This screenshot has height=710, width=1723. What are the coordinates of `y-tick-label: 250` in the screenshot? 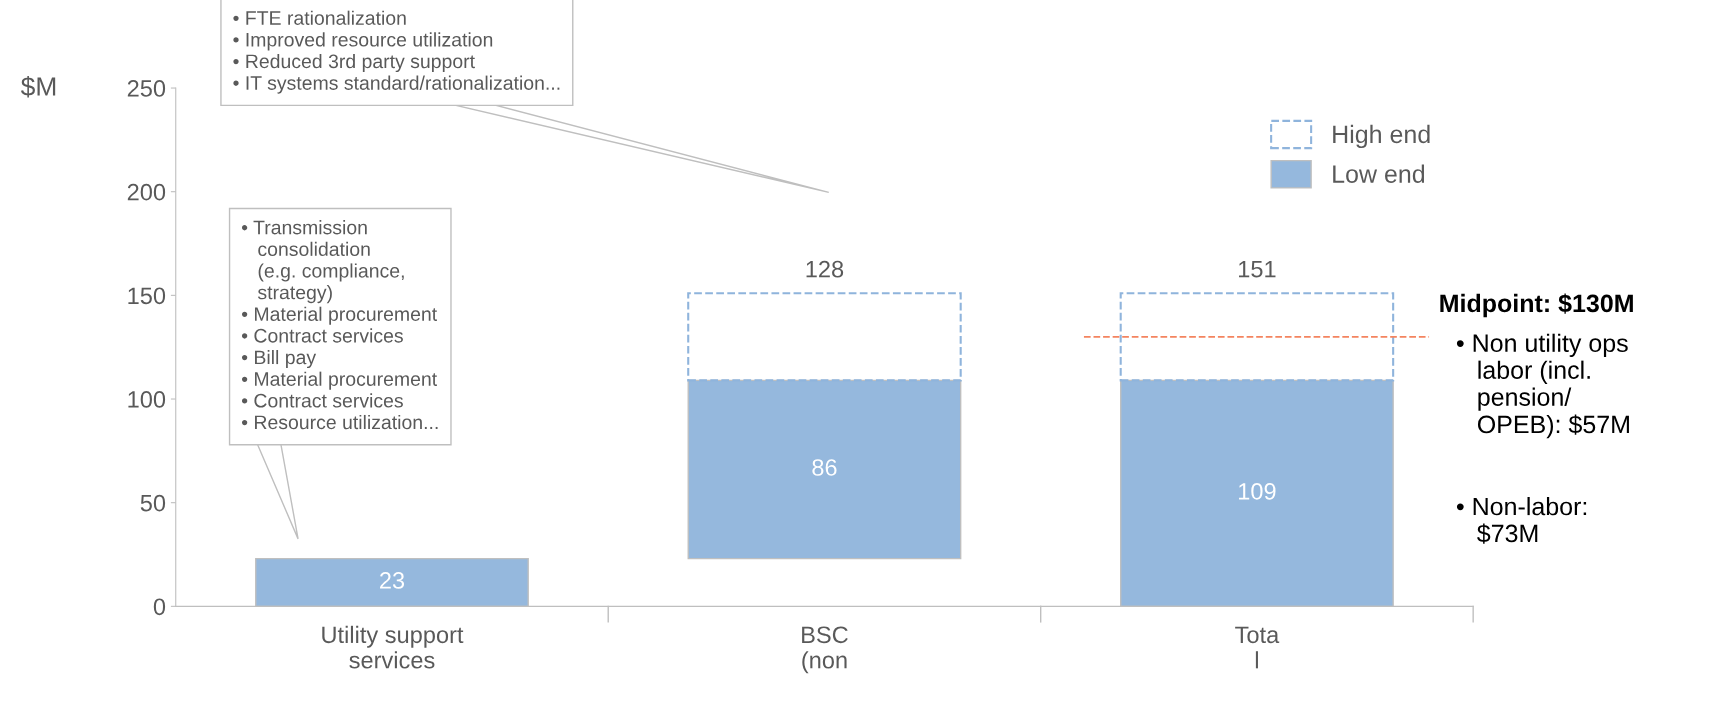 It's located at (146, 88).